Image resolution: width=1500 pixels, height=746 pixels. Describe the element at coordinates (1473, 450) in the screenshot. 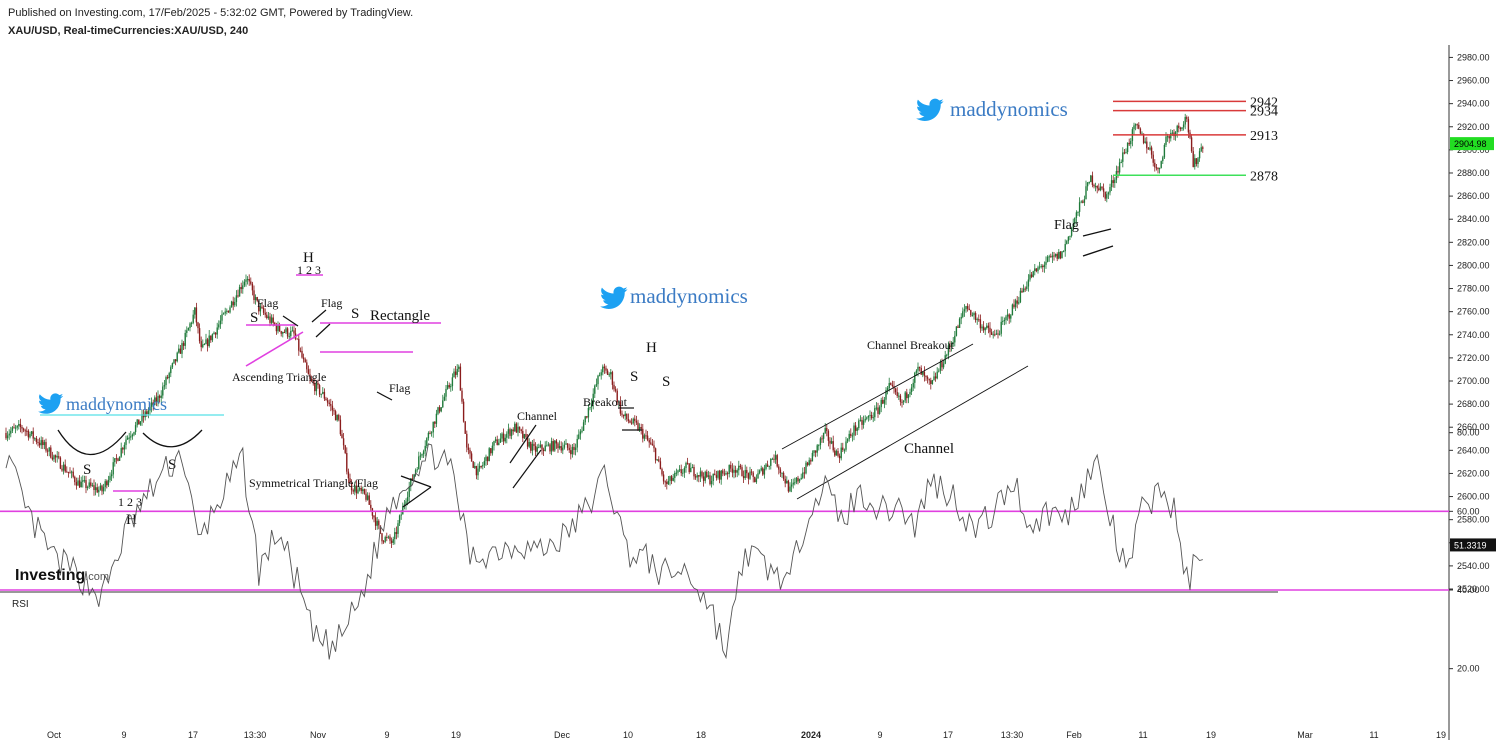

I see `price-tick-label: 2640.00` at that location.